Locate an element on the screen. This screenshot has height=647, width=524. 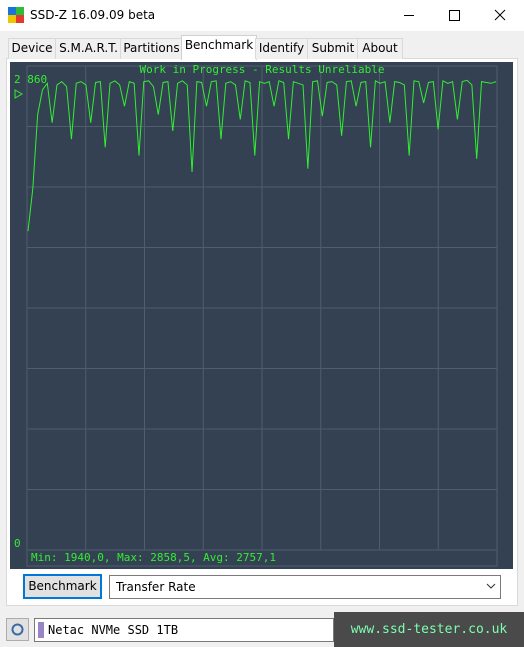
refresh-icon is located at coordinates (17, 629).